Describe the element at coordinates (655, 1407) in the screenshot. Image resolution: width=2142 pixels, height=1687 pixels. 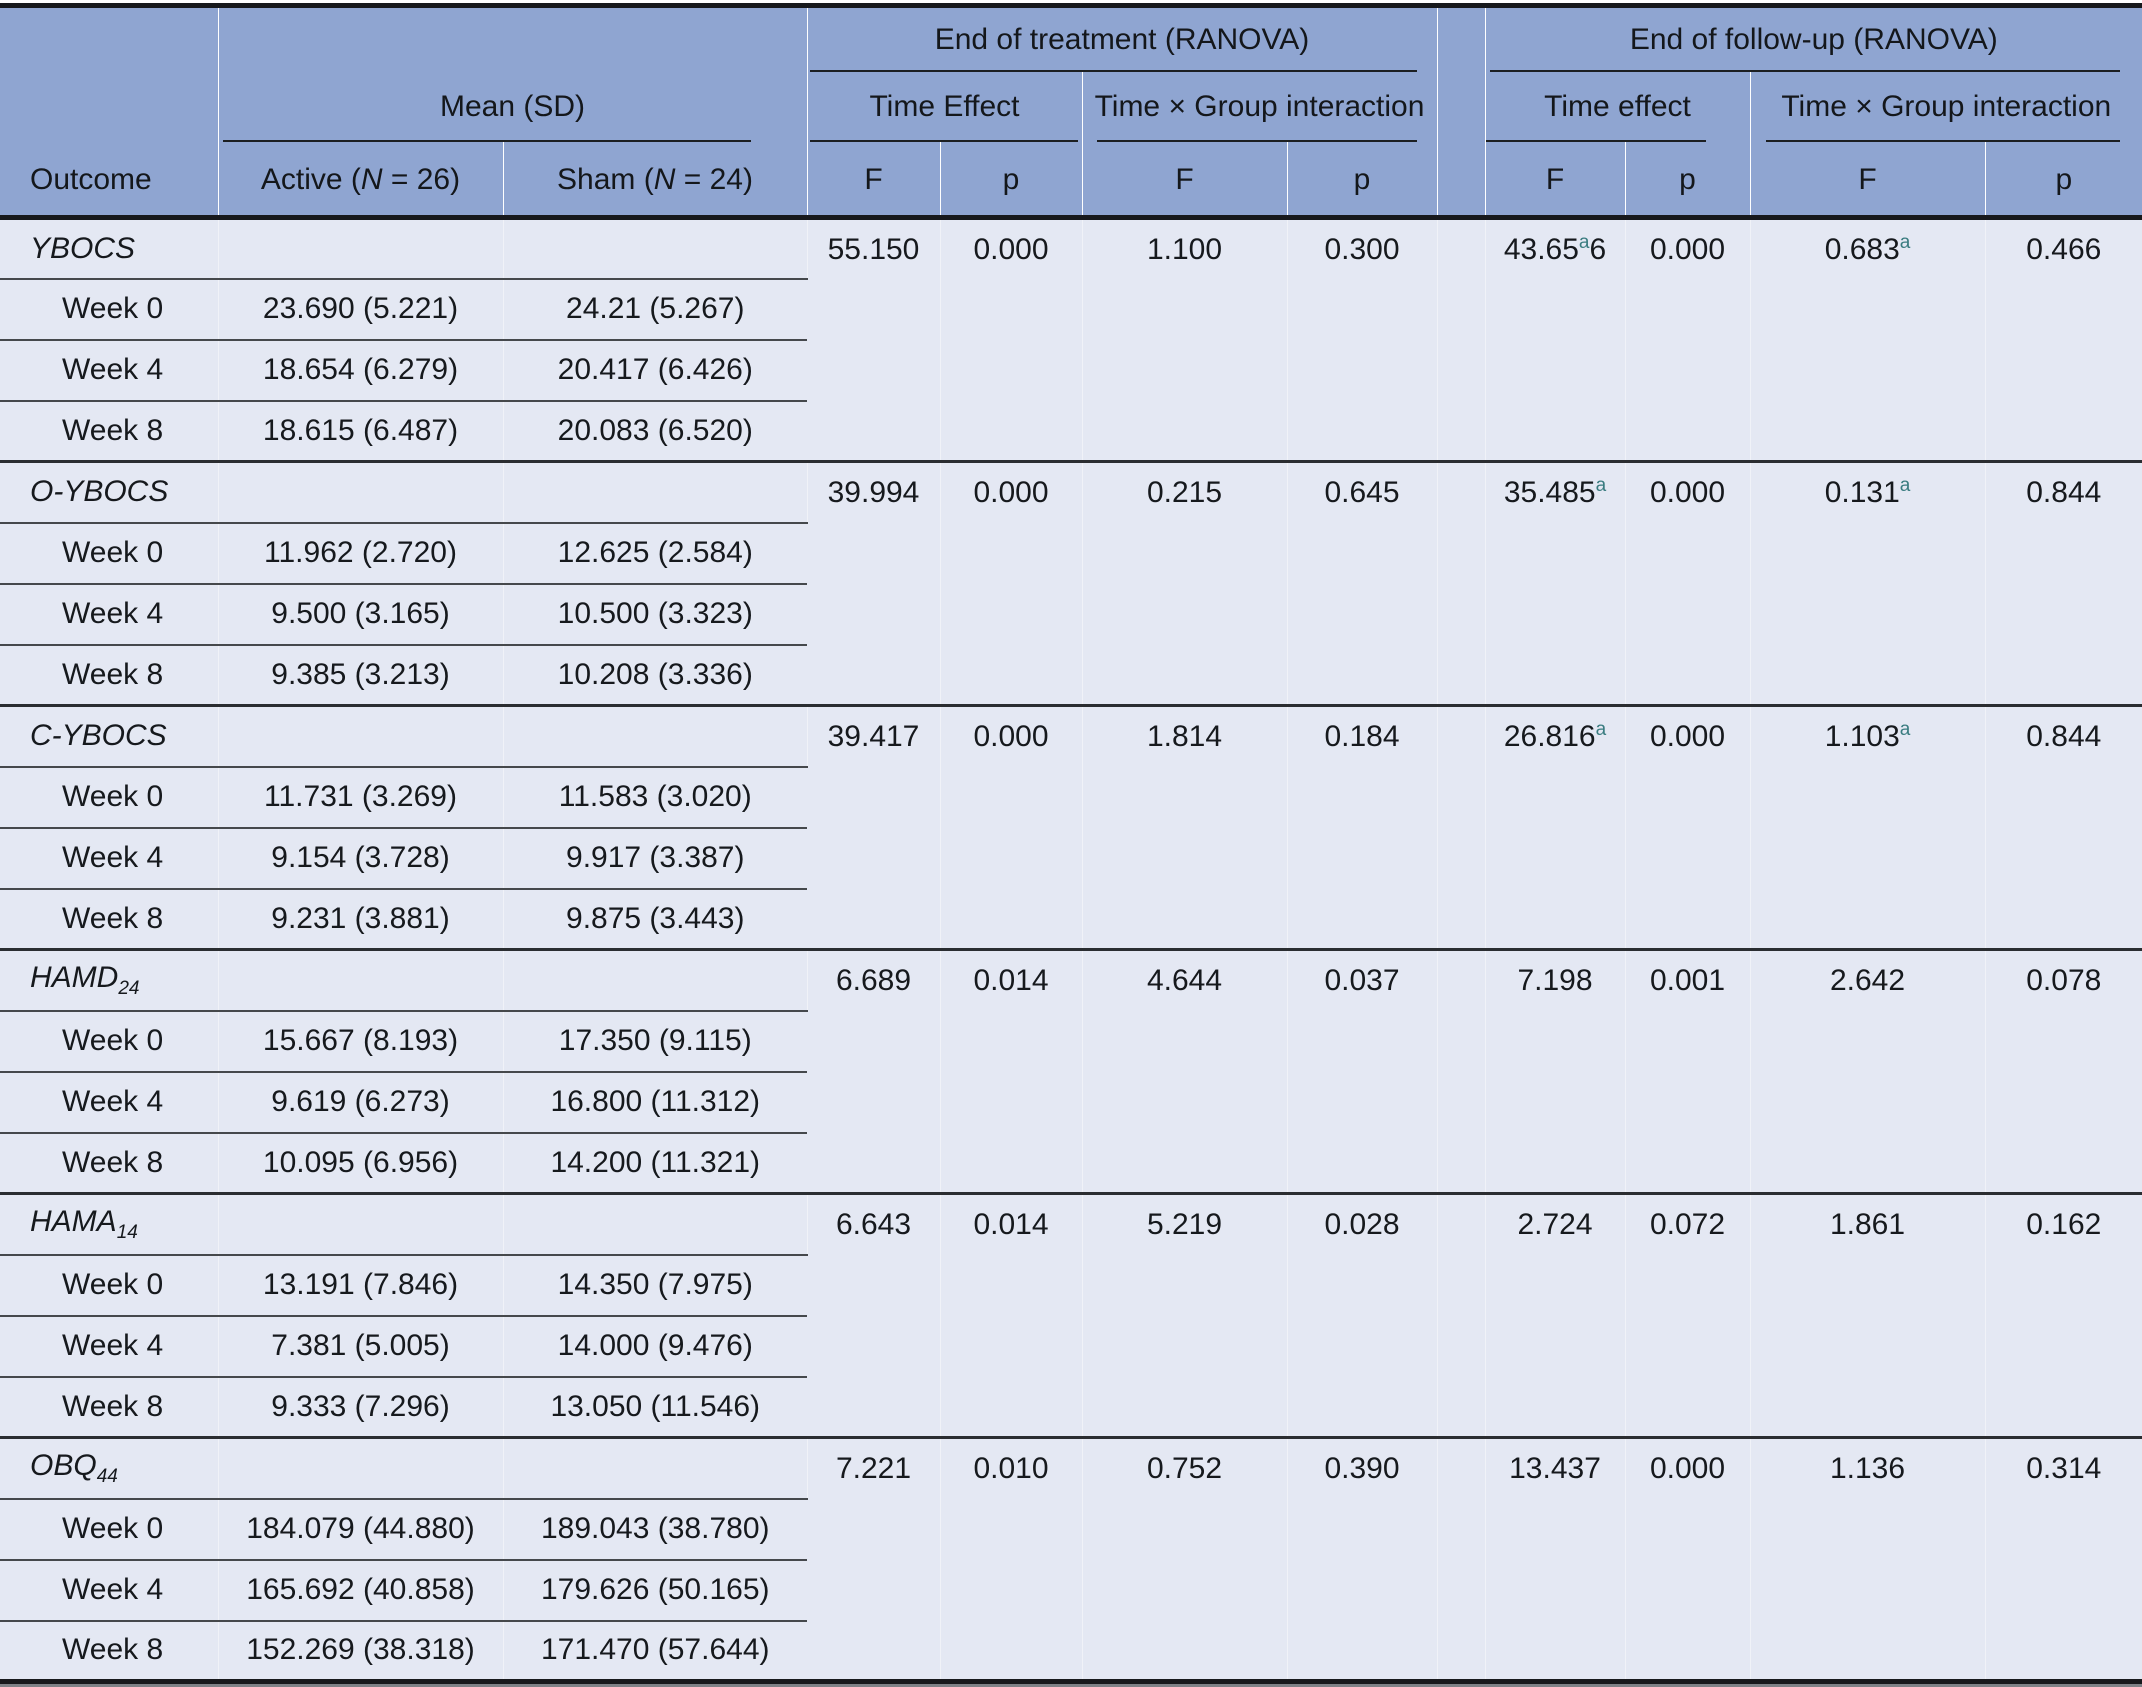
I see `sham-mean-sd: 13.050 (11.546)` at that location.